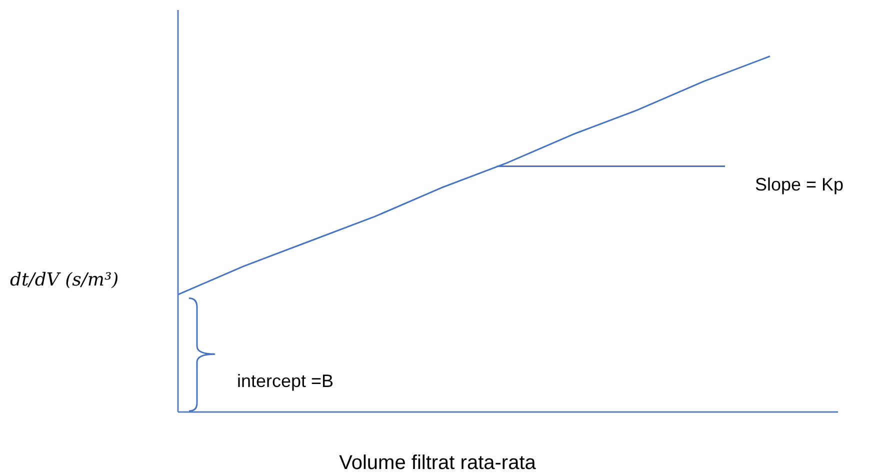 The image size is (883, 475). What do you see at coordinates (285, 381) in the screenshot?
I see `annotation: intercept =B` at bounding box center [285, 381].